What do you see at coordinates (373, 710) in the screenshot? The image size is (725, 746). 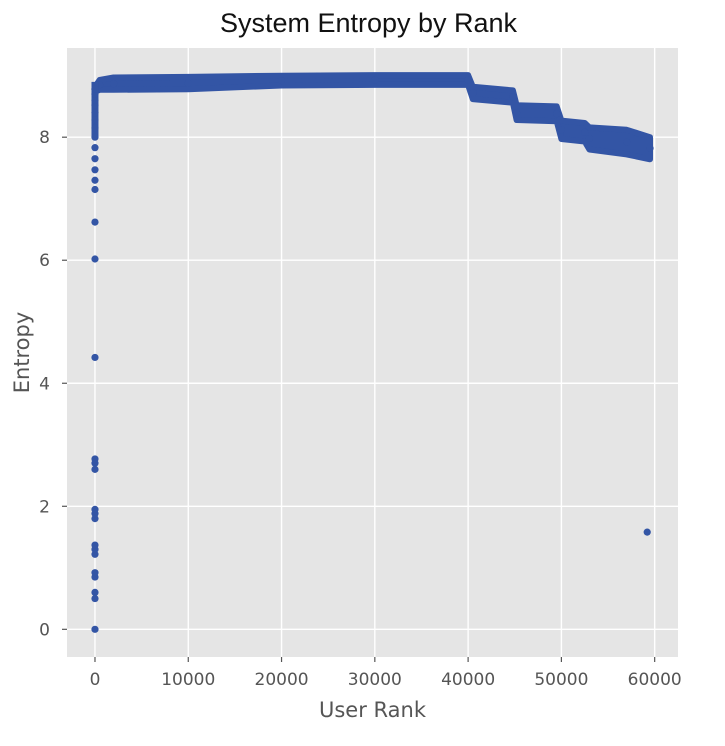 I see `x-axis-label: User Rank` at bounding box center [373, 710].